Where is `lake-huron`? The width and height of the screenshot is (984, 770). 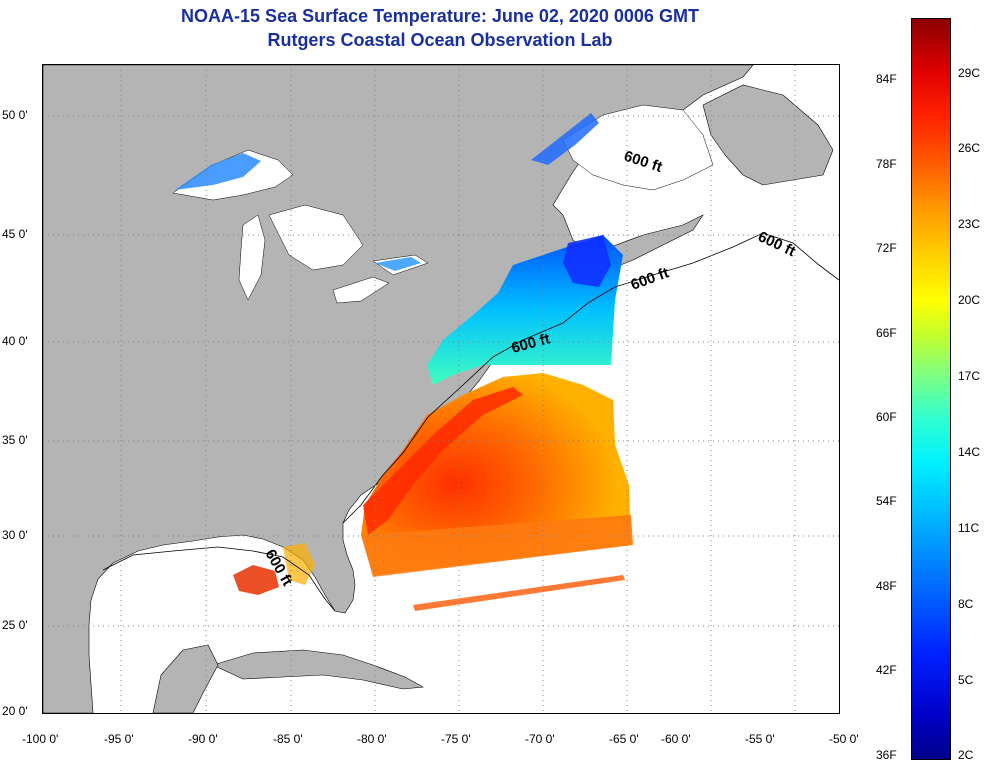 lake-huron is located at coordinates (316, 237).